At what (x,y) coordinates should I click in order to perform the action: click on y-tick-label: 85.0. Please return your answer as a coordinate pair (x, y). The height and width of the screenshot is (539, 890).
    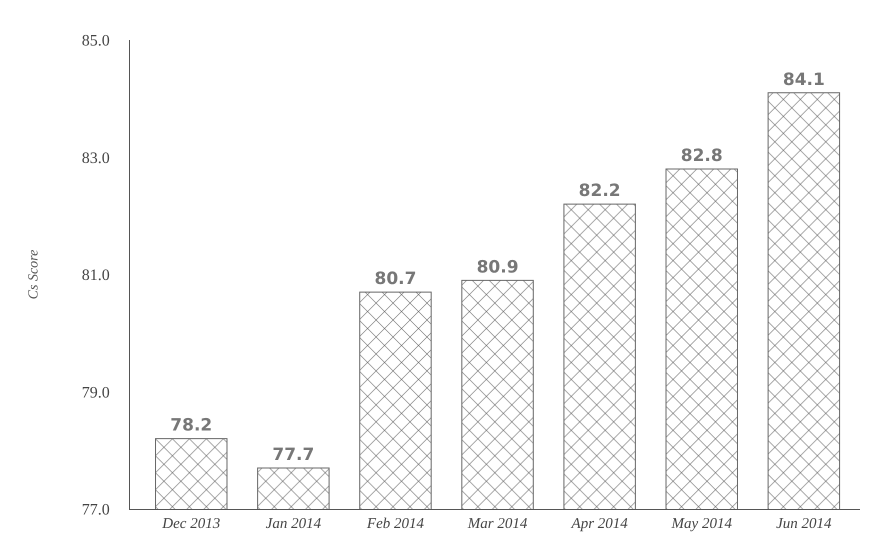
    Looking at the image, I should click on (96, 41).